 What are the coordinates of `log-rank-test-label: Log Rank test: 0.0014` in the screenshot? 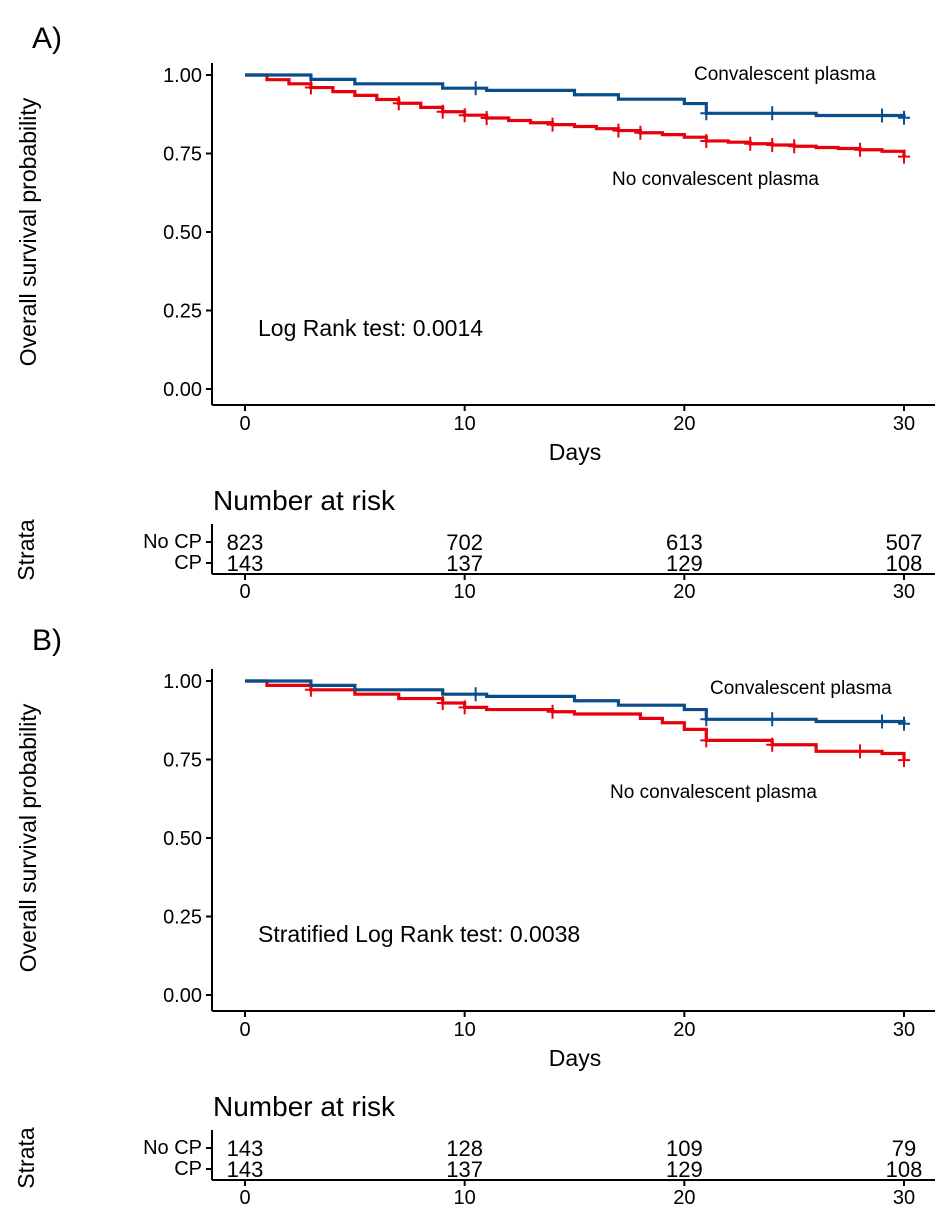 It's located at (370, 328).